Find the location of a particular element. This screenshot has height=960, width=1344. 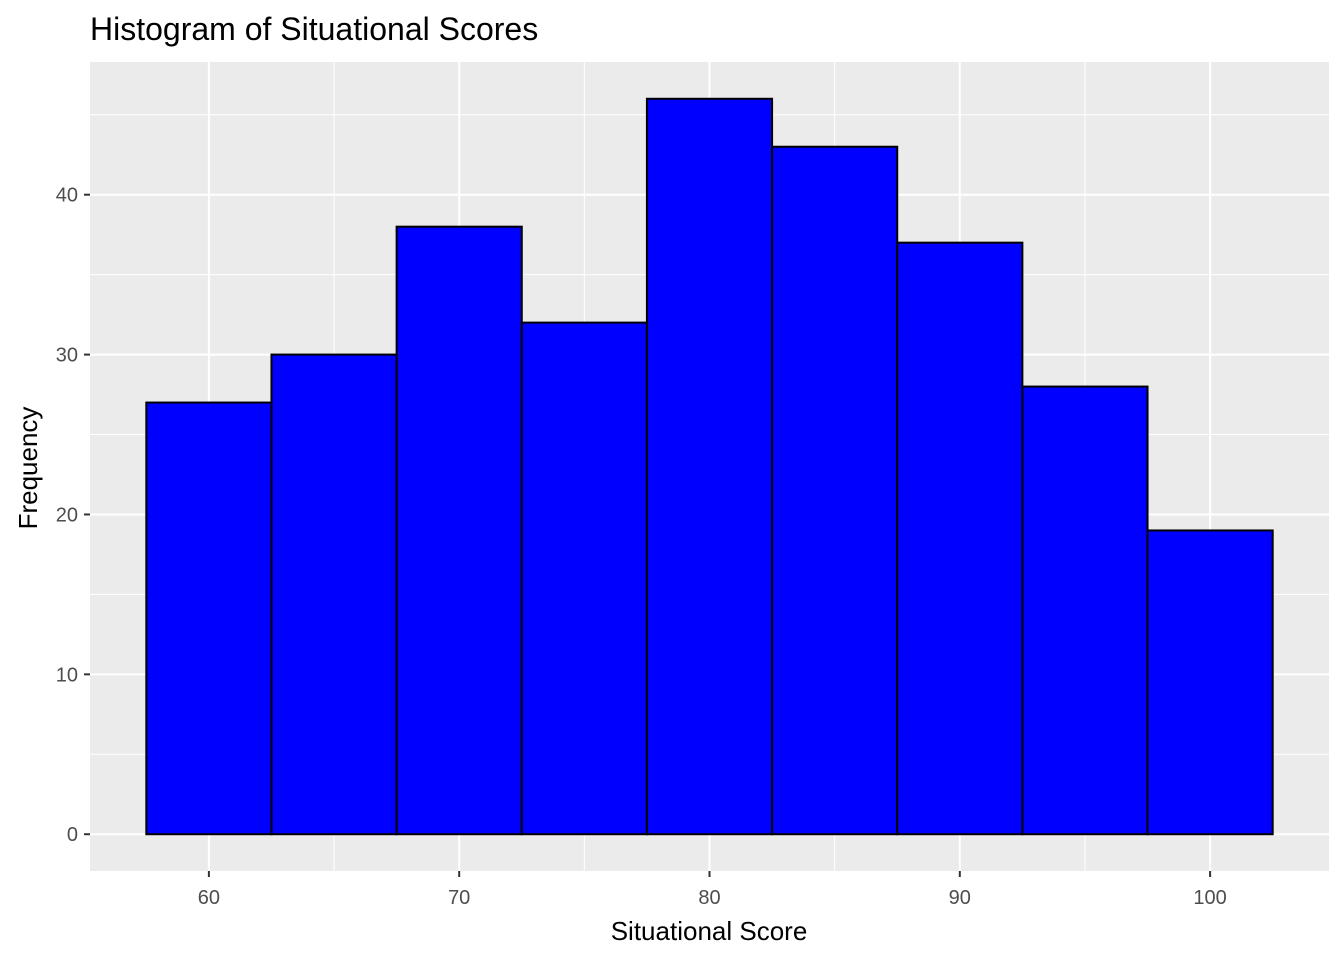

y-tick-label: 30 is located at coordinates (67, 356).